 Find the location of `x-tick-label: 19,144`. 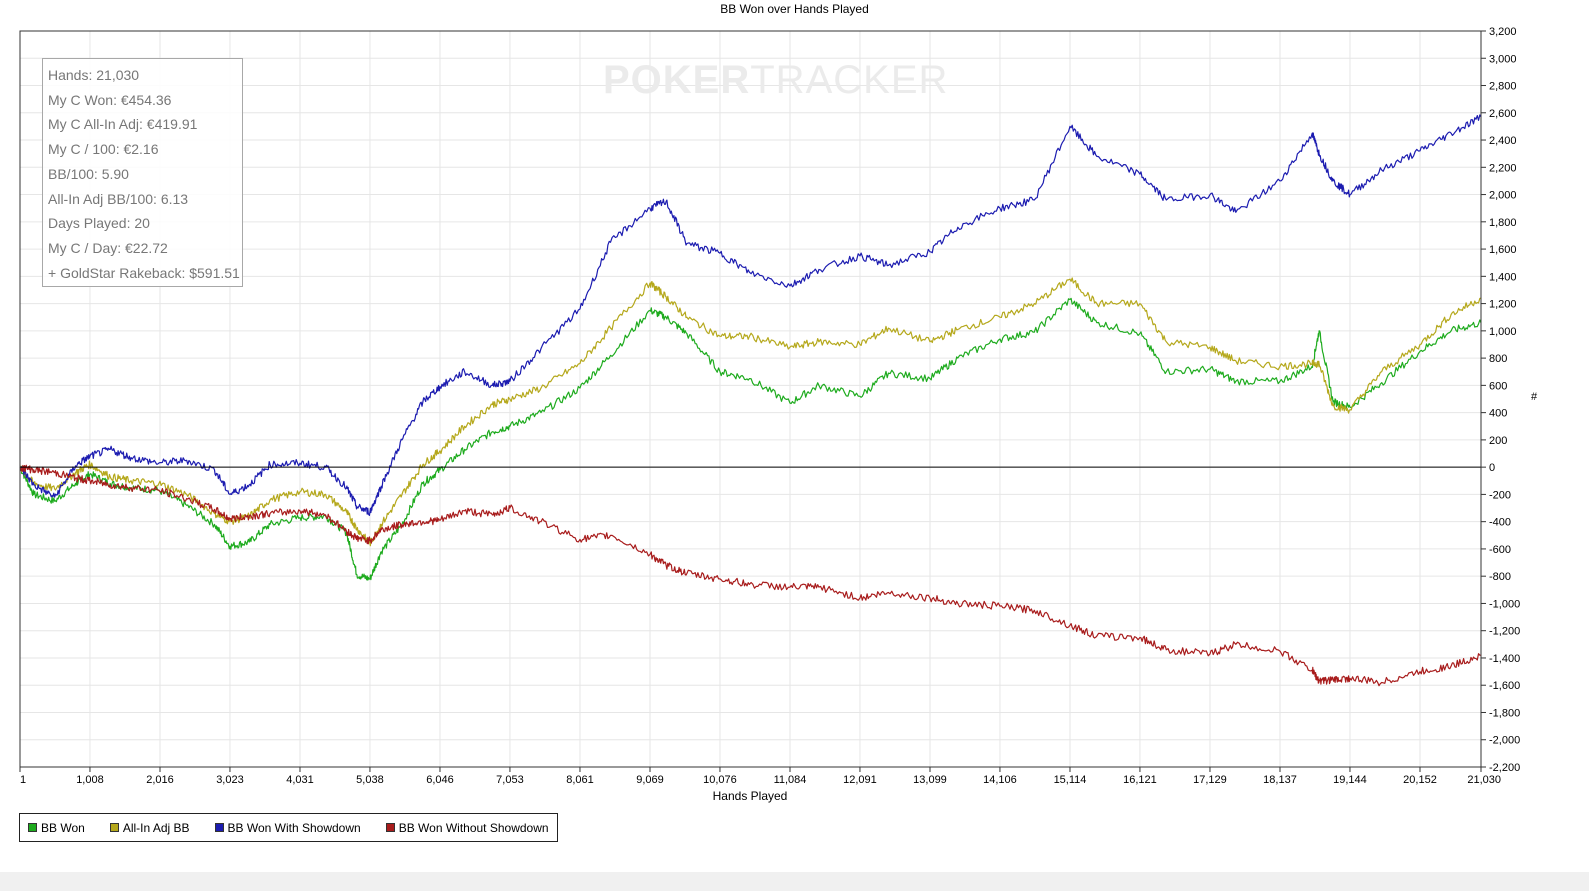

x-tick-label: 19,144 is located at coordinates (1350, 780).